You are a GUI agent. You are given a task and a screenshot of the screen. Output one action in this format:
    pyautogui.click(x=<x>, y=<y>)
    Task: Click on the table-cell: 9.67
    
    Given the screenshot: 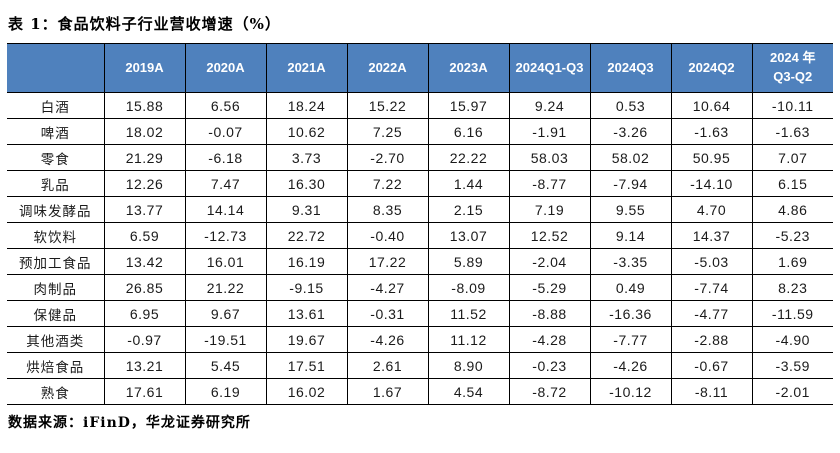 What is the action you would take?
    pyautogui.click(x=225, y=313)
    